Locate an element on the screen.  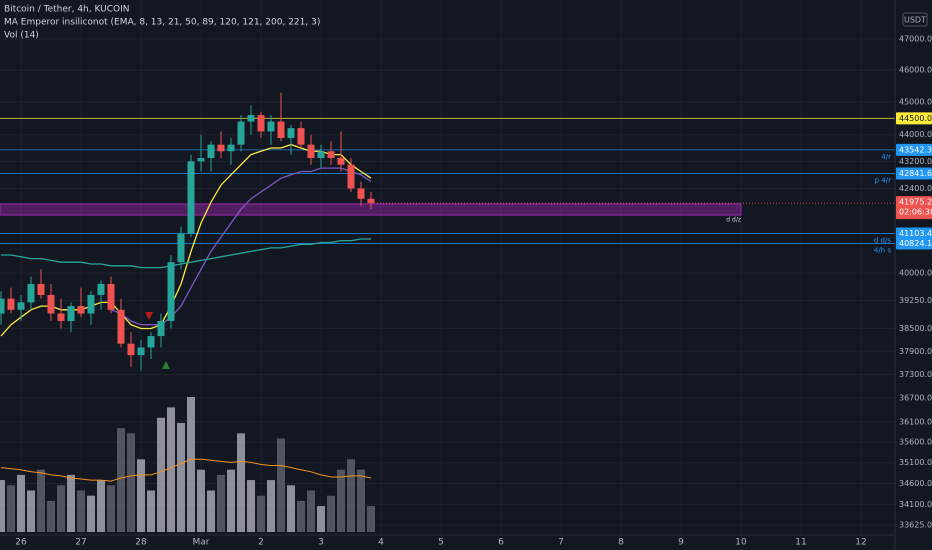
y-tick-label: 33625.00 is located at coordinates (915, 524).